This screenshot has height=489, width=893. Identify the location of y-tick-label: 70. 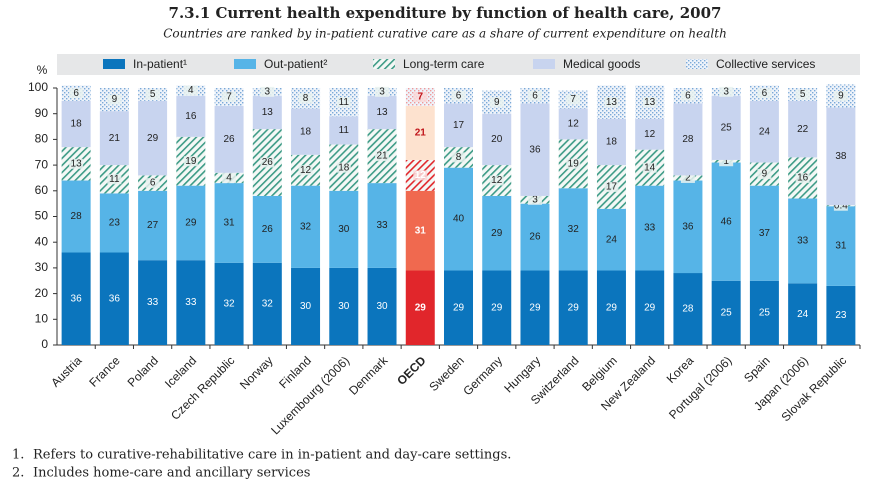
(42, 164).